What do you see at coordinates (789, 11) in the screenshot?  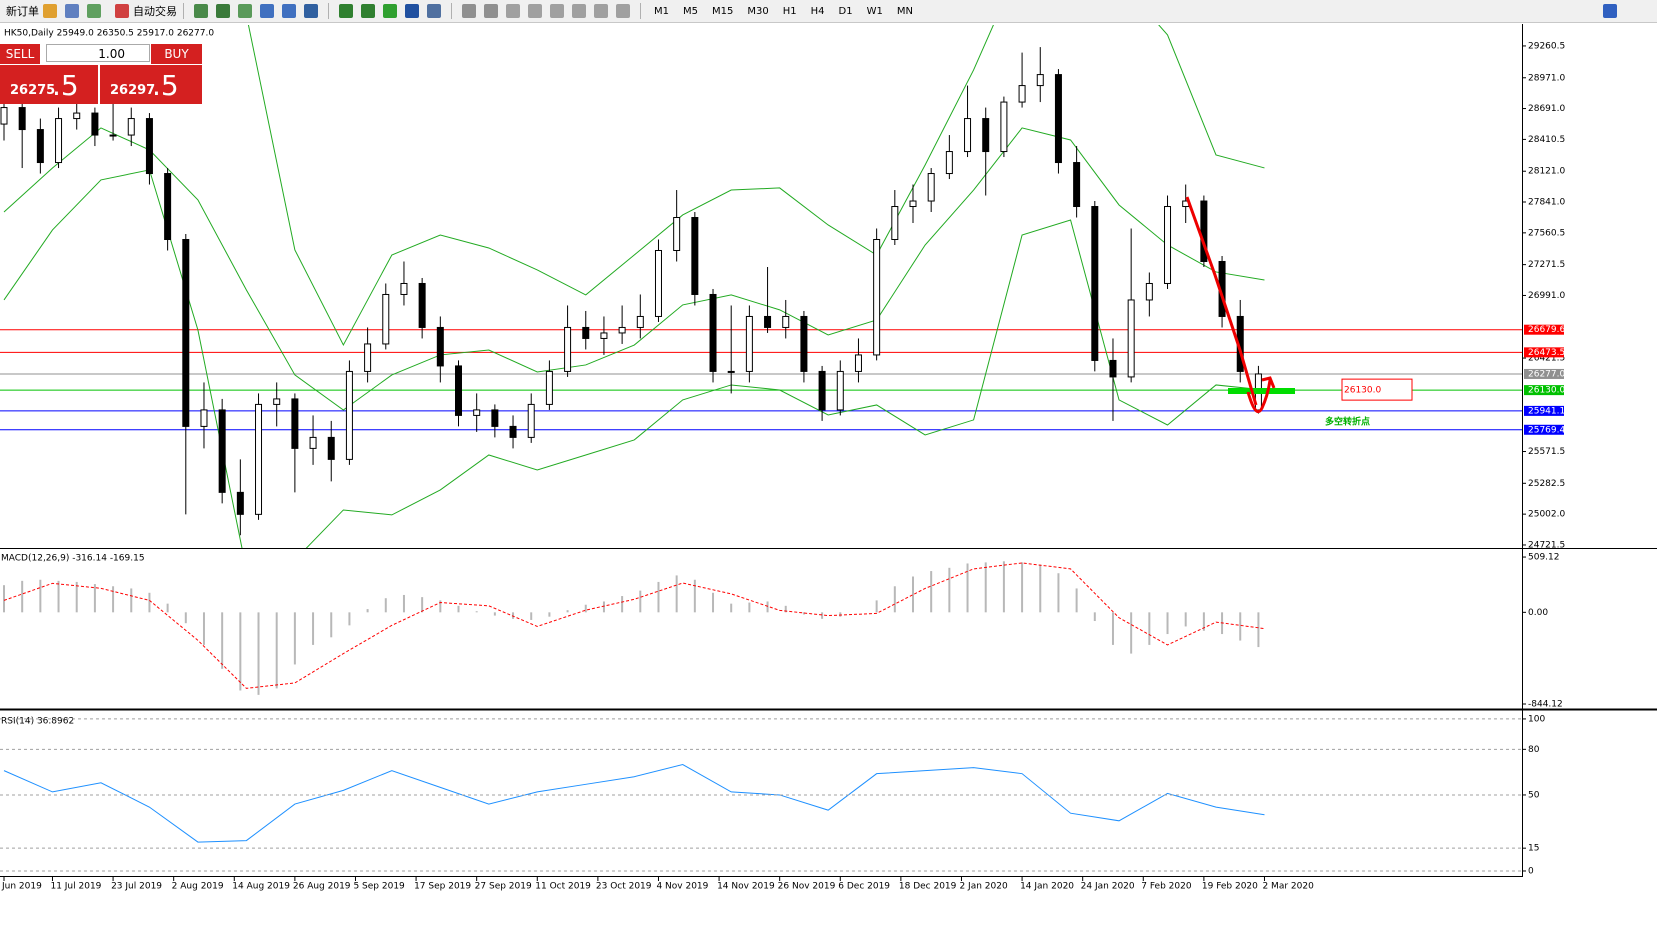 I see `timeframe-button: H1` at bounding box center [789, 11].